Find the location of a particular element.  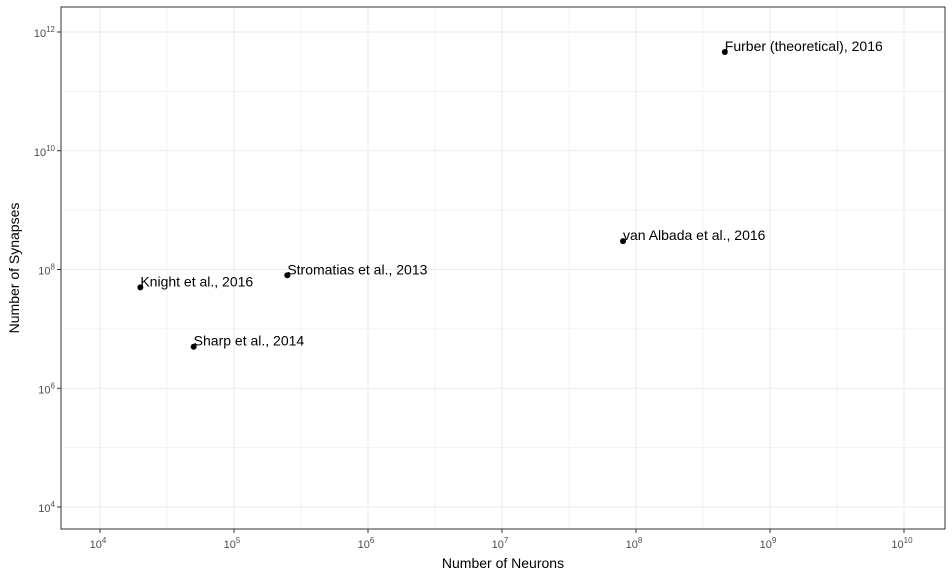

x-tick-label: 10⁵ is located at coordinates (232, 543).